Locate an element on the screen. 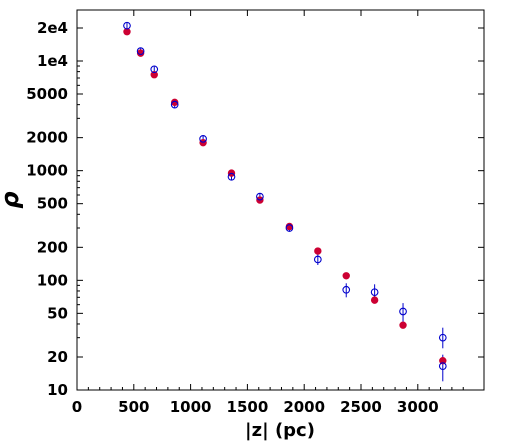 Image resolution: width=506 pixels, height=441 pixels. y-tick-label: 20 is located at coordinates (57, 357).